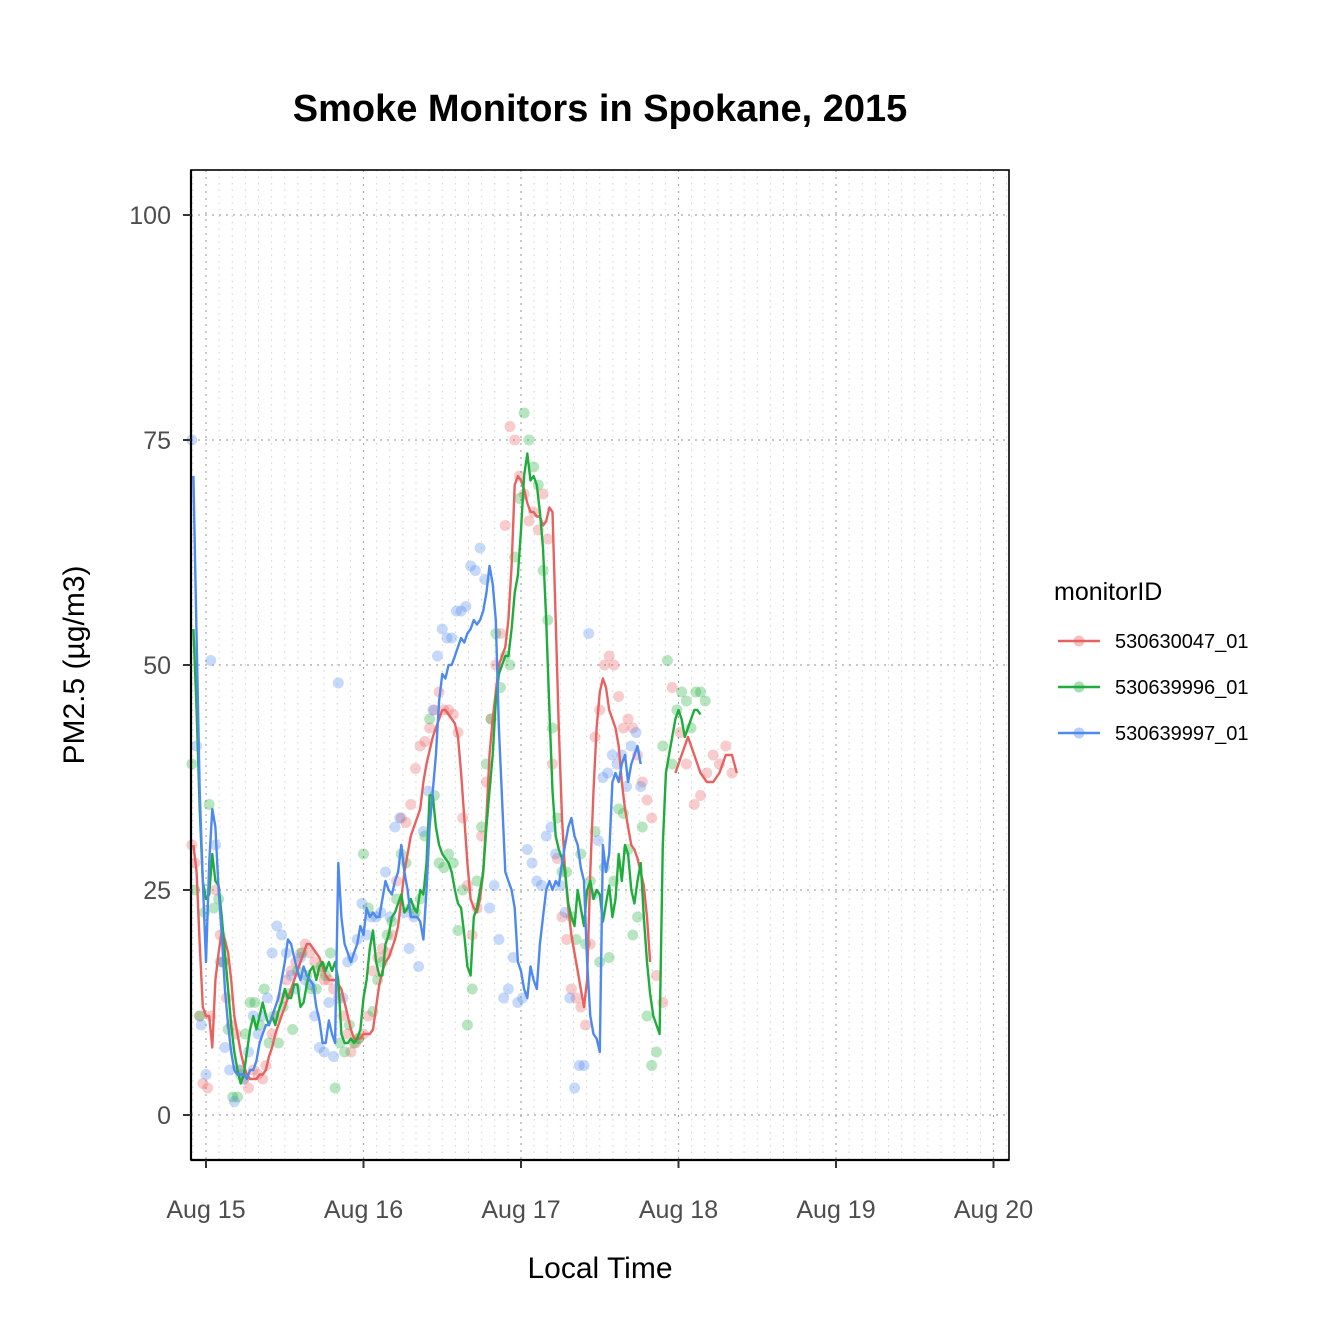  Describe the element at coordinates (678, 1210) in the screenshot. I see `x-tick-label: Aug 18` at that location.